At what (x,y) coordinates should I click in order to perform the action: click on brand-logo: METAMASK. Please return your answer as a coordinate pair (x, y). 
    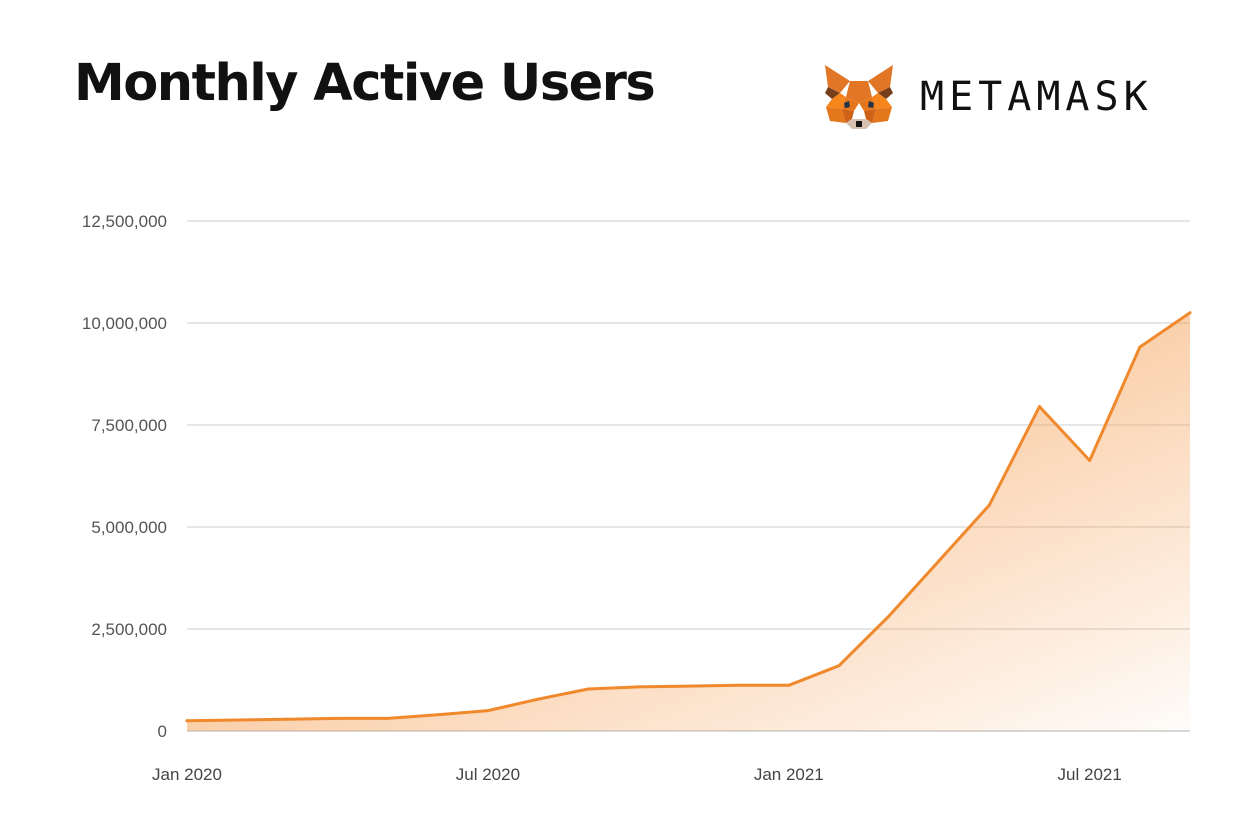
    Looking at the image, I should click on (987, 97).